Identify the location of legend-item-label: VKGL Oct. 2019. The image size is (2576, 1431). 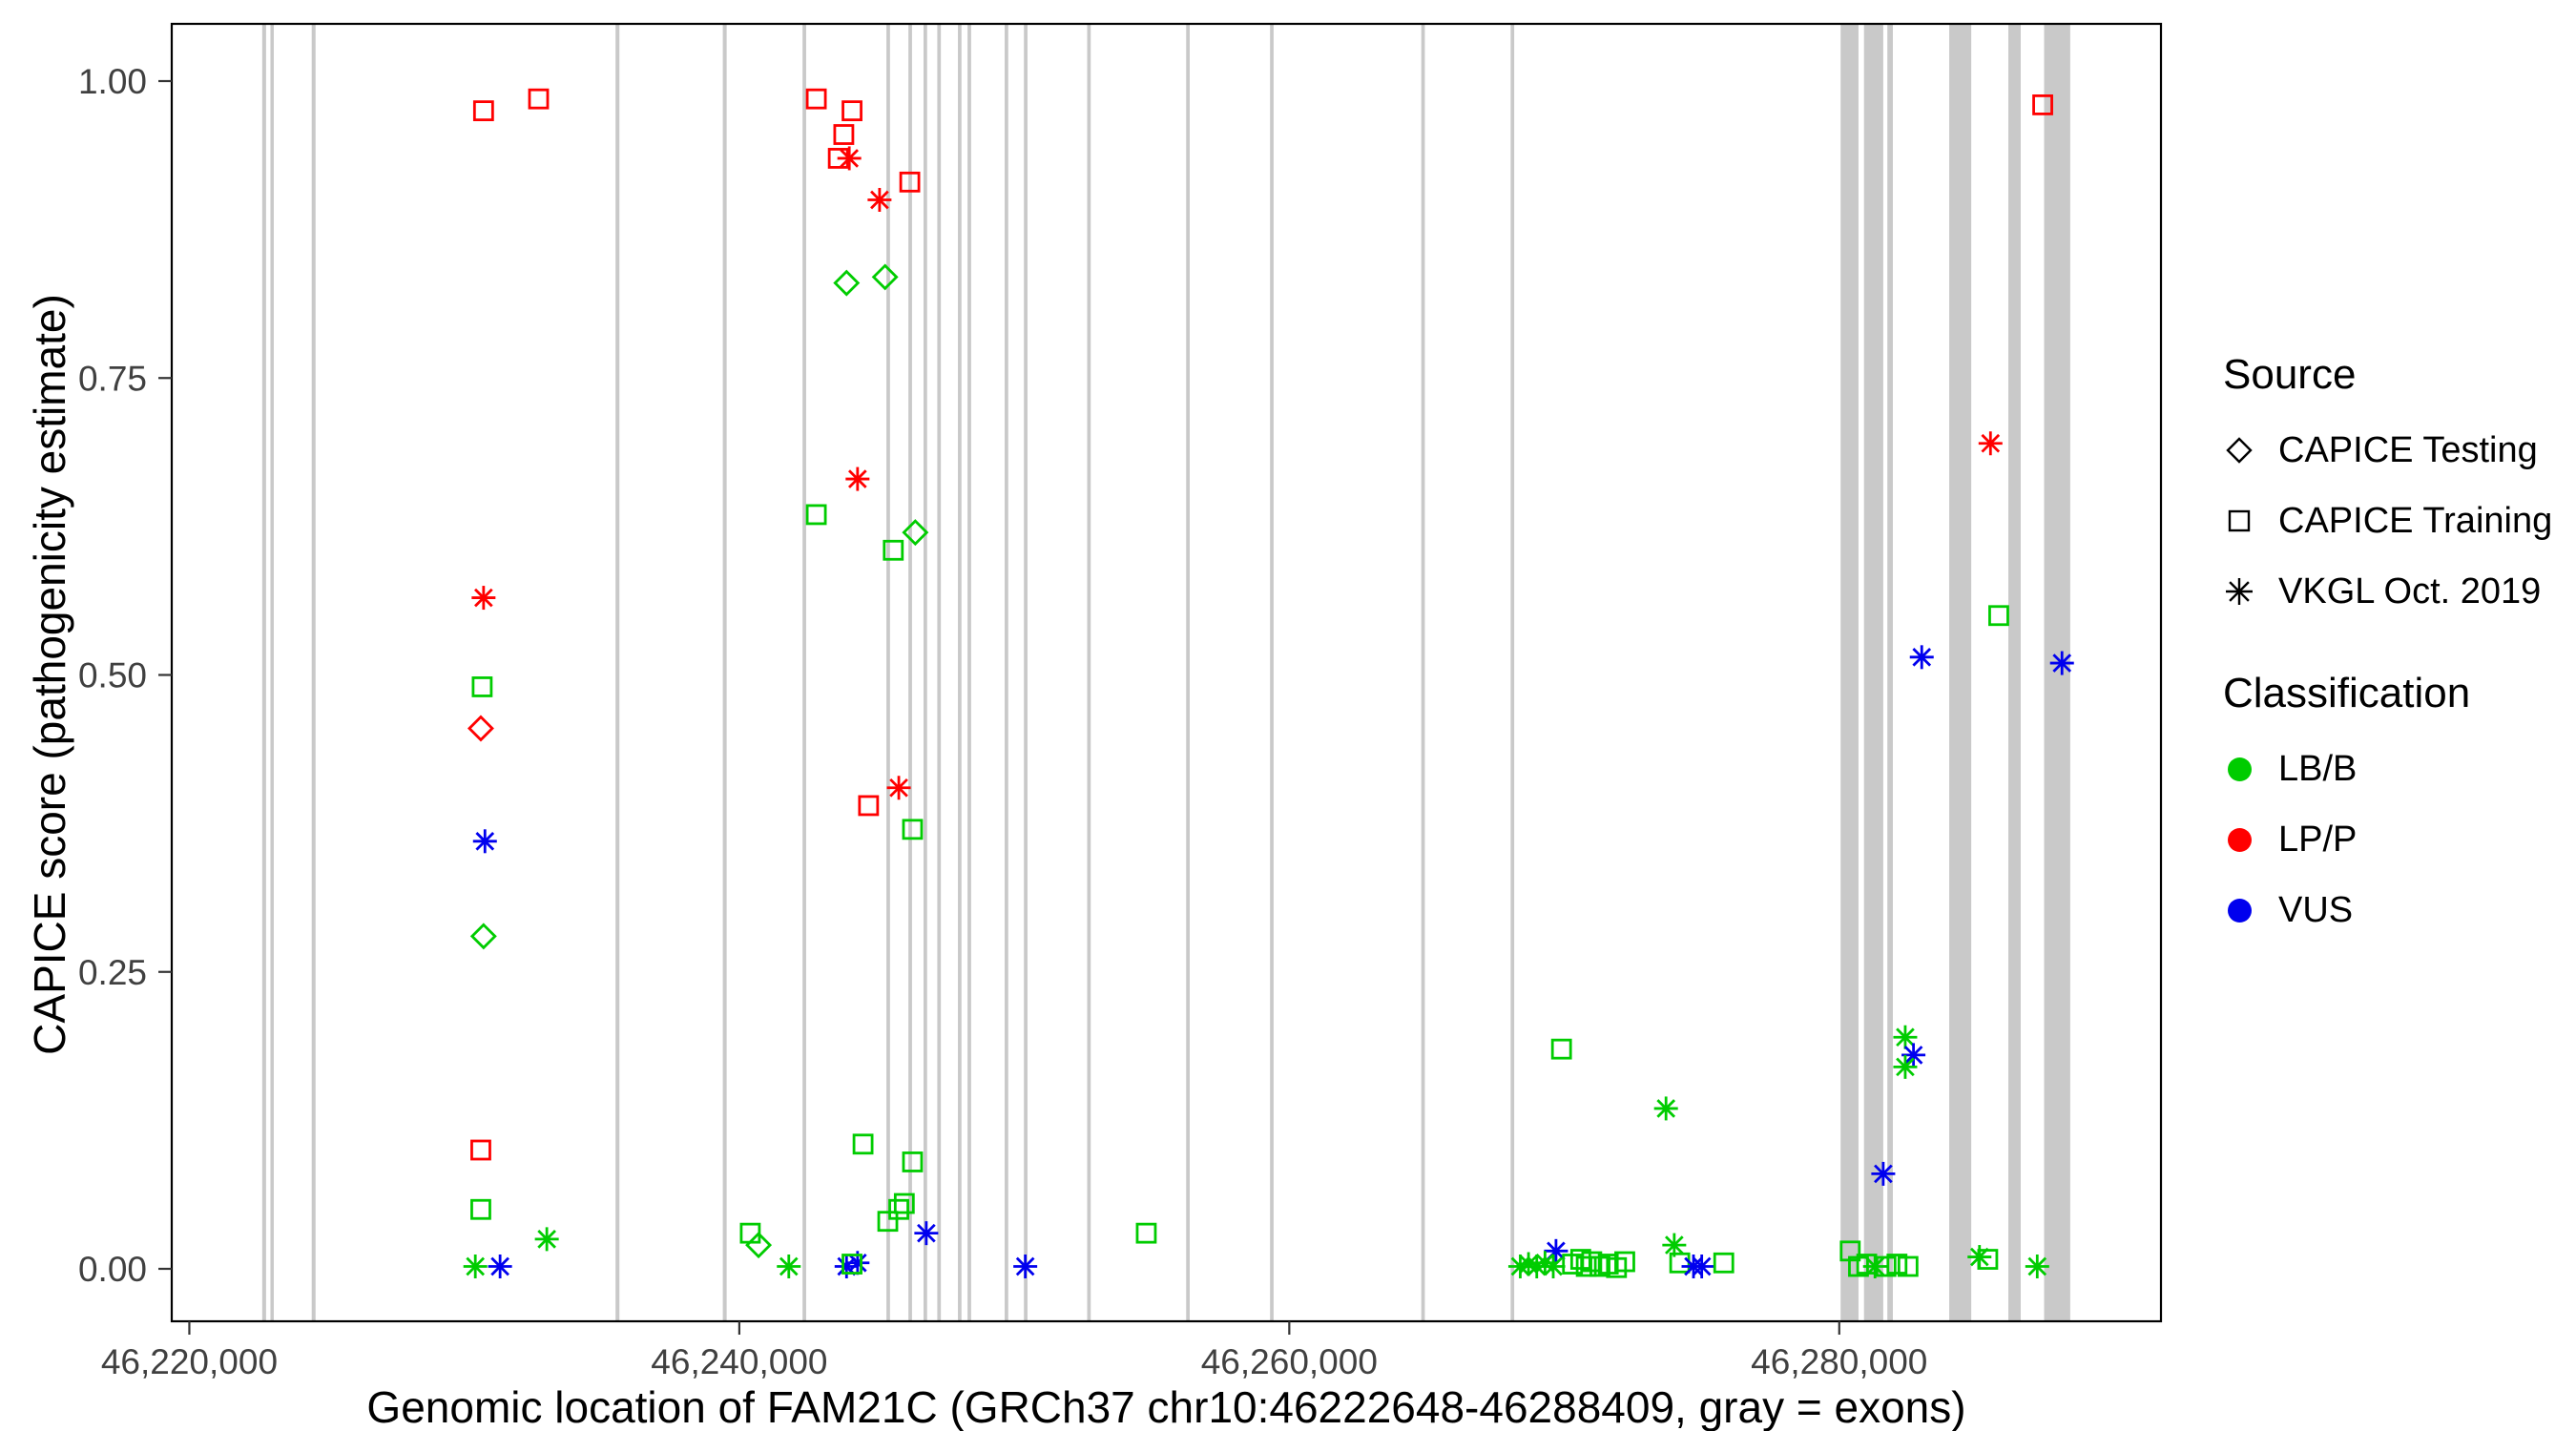
(2410, 591).